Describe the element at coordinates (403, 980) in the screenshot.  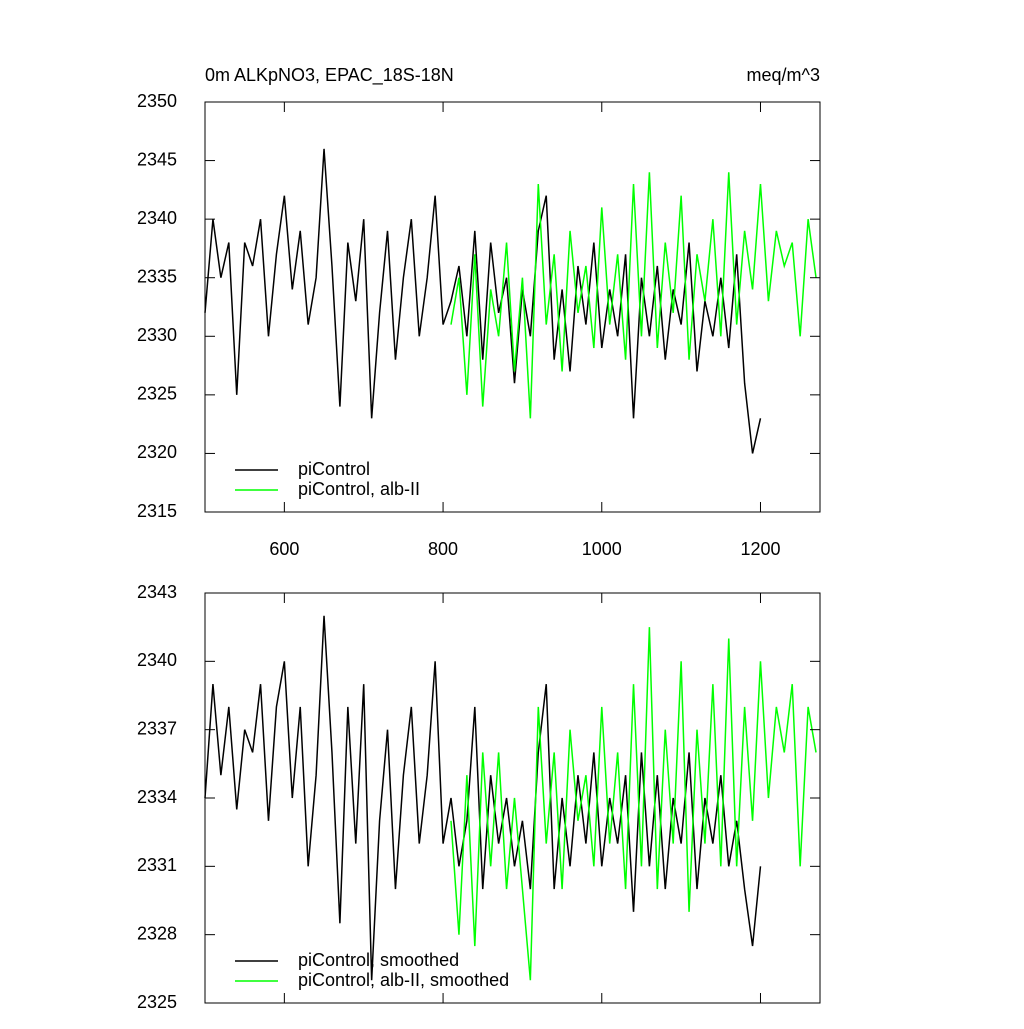
I see `legend-label: piControl, alb-II, smoothed` at that location.